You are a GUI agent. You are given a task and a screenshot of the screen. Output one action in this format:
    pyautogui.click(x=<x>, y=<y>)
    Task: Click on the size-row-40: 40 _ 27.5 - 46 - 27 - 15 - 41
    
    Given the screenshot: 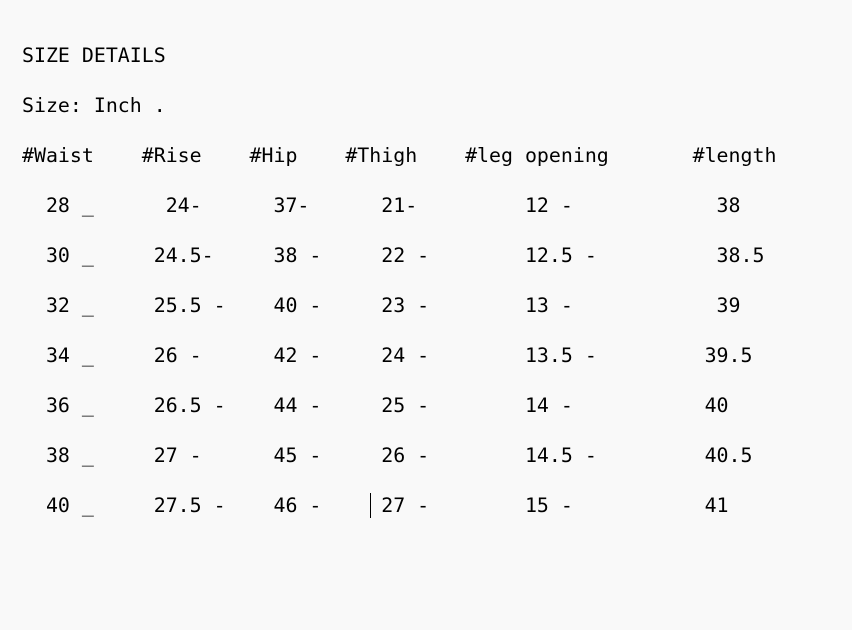 What is the action you would take?
    pyautogui.click(x=375, y=505)
    